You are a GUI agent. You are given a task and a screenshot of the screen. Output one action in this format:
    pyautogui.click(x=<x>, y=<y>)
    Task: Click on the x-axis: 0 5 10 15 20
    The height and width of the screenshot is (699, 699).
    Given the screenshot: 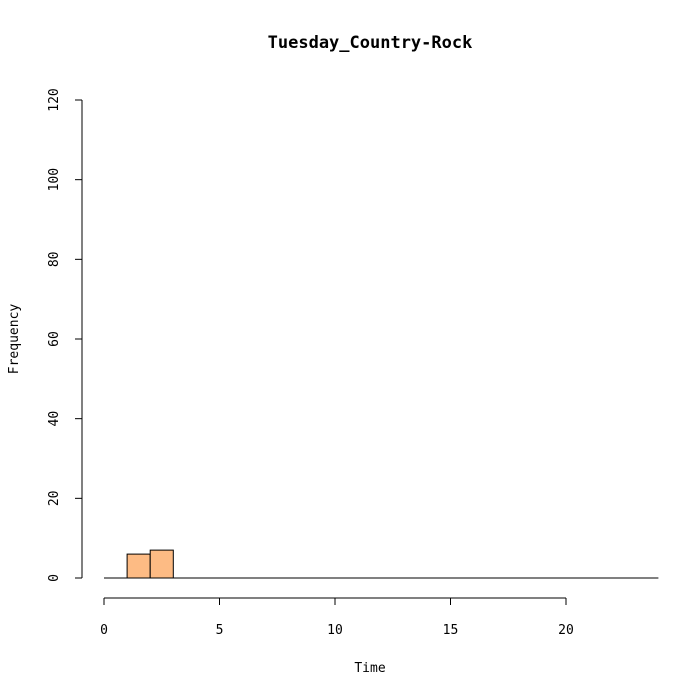 What is the action you would take?
    pyautogui.click(x=337, y=617)
    